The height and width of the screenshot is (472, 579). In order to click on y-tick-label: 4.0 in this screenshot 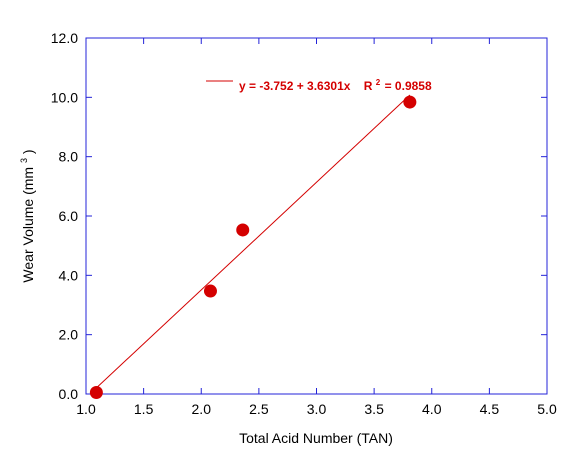, I will do `click(69, 275)`.